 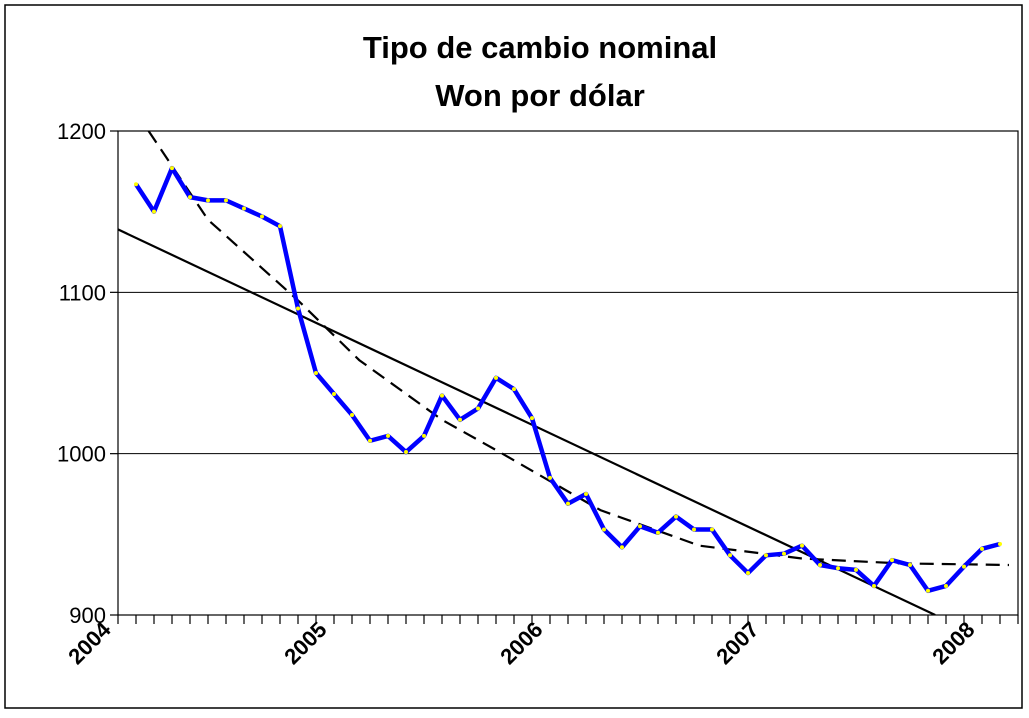 I want to click on y-tick-label: 1100, so click(x=82, y=292).